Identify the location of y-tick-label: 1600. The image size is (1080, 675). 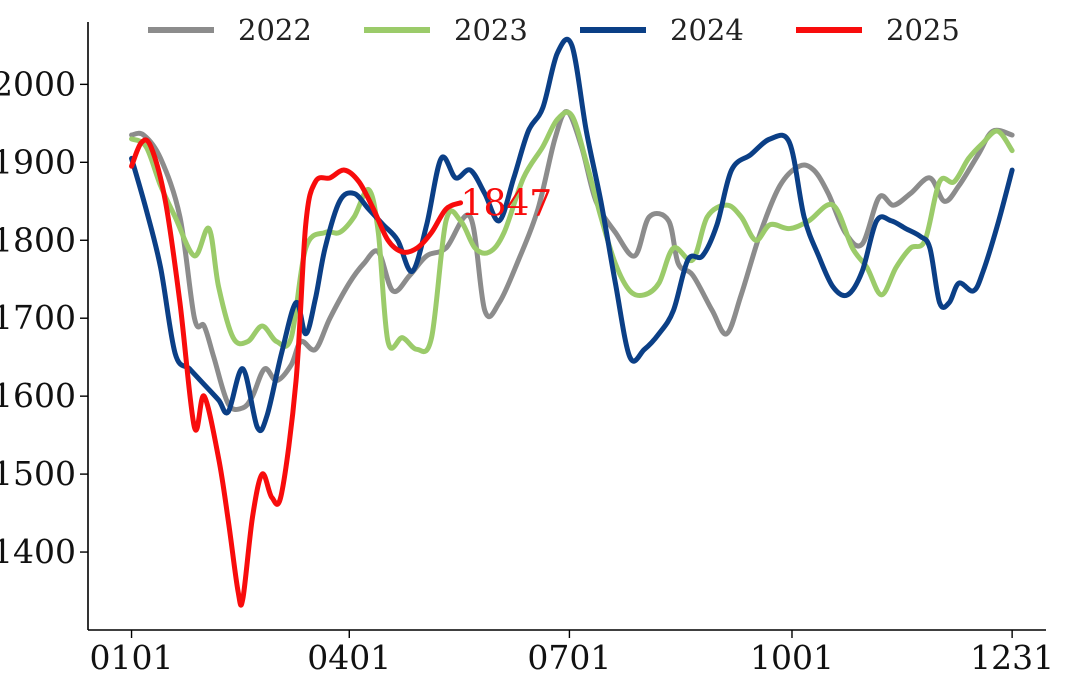
(38, 395).